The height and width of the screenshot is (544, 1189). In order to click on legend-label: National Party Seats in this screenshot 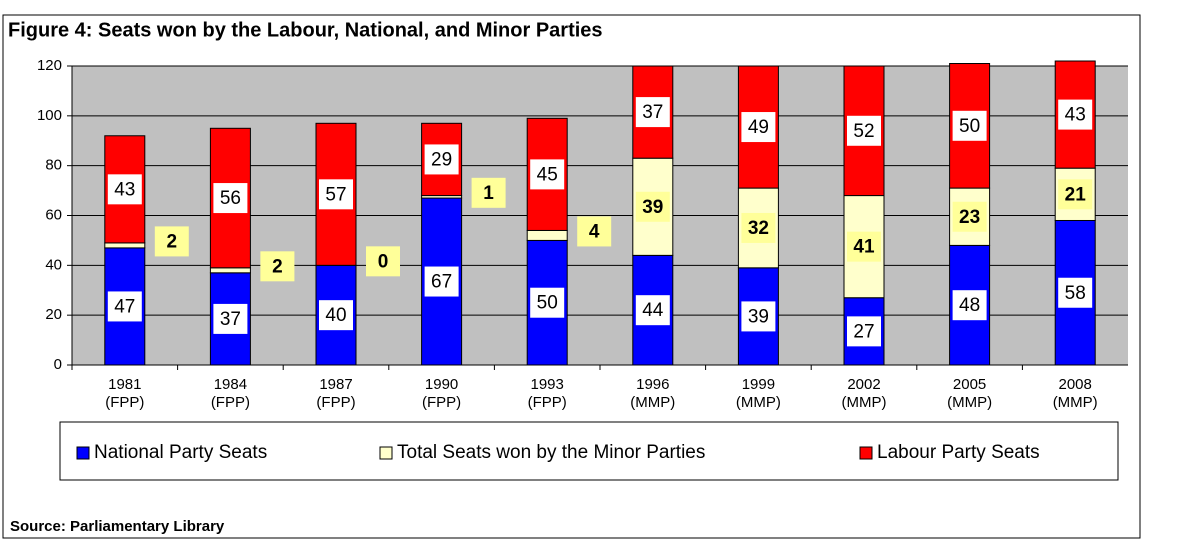, I will do `click(180, 452)`.